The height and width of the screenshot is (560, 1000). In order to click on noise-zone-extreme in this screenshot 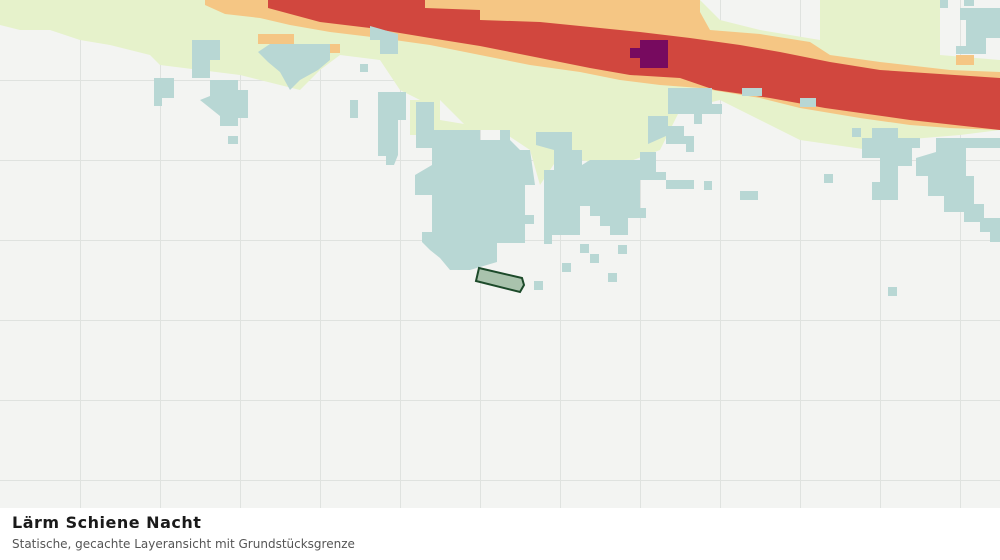, I will do `click(649, 54)`.